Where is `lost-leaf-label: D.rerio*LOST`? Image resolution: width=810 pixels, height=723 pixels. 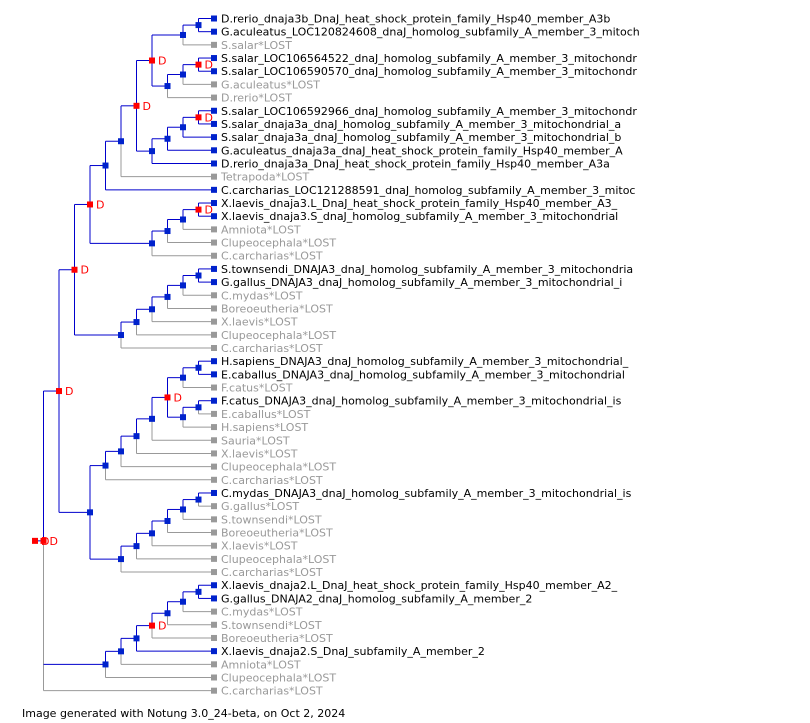
lost-leaf-label: D.rerio*LOST is located at coordinates (256, 98).